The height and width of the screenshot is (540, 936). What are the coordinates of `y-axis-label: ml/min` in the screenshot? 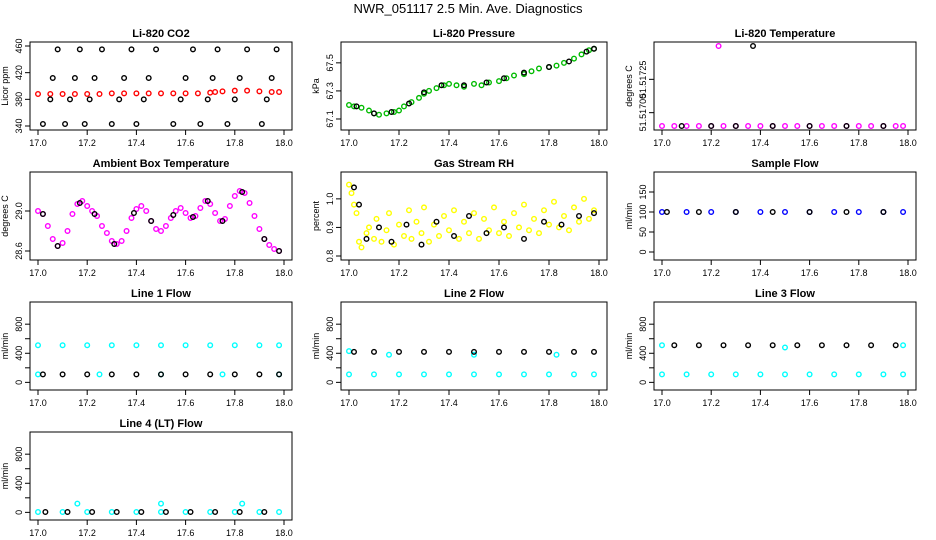 It's located at (5, 476).